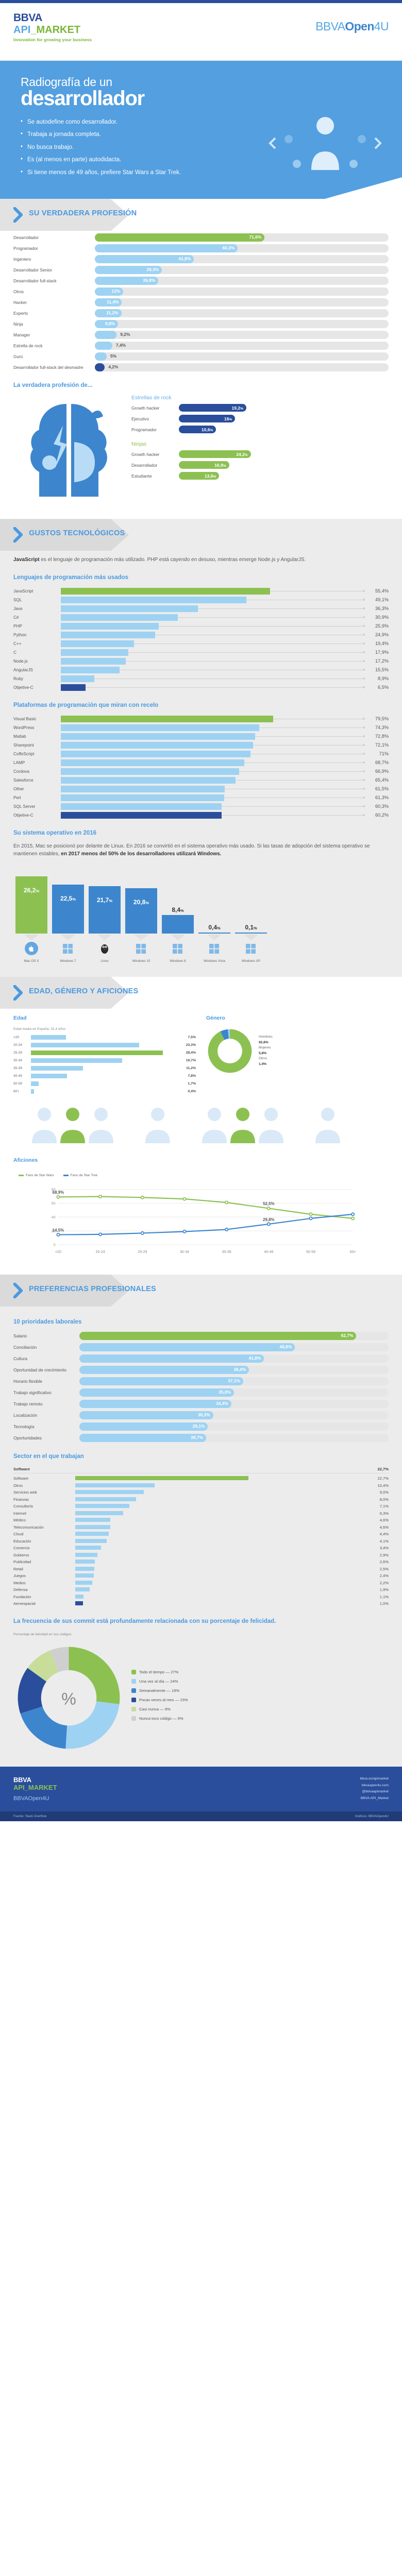  I want to click on footer-link: bbva.es/apimarket, so click(374, 1778).